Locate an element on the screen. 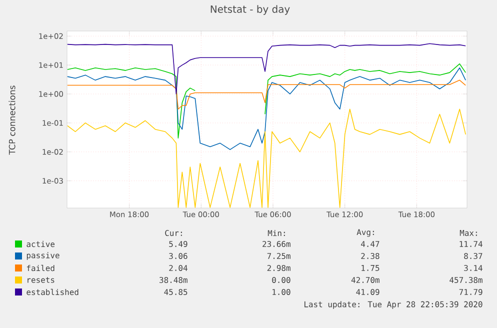 The image size is (497, 328). chart-title: Netstat - by day is located at coordinates (250, 10).